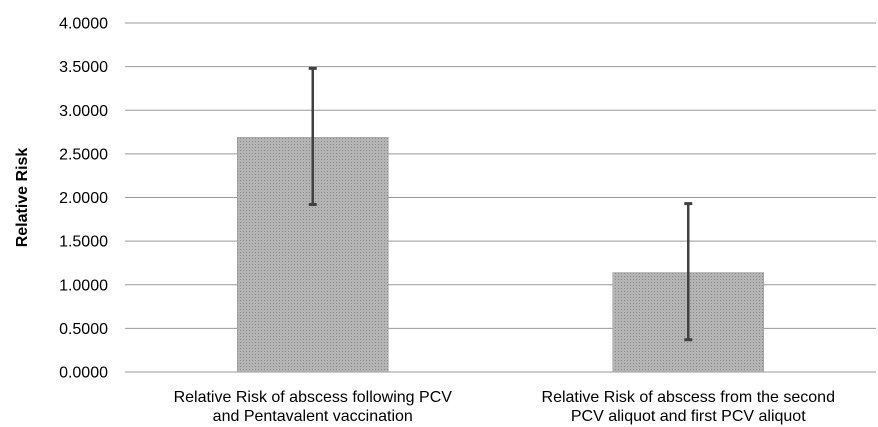  What do you see at coordinates (83, 111) in the screenshot?
I see `y-tick-label: 3.0000` at bounding box center [83, 111].